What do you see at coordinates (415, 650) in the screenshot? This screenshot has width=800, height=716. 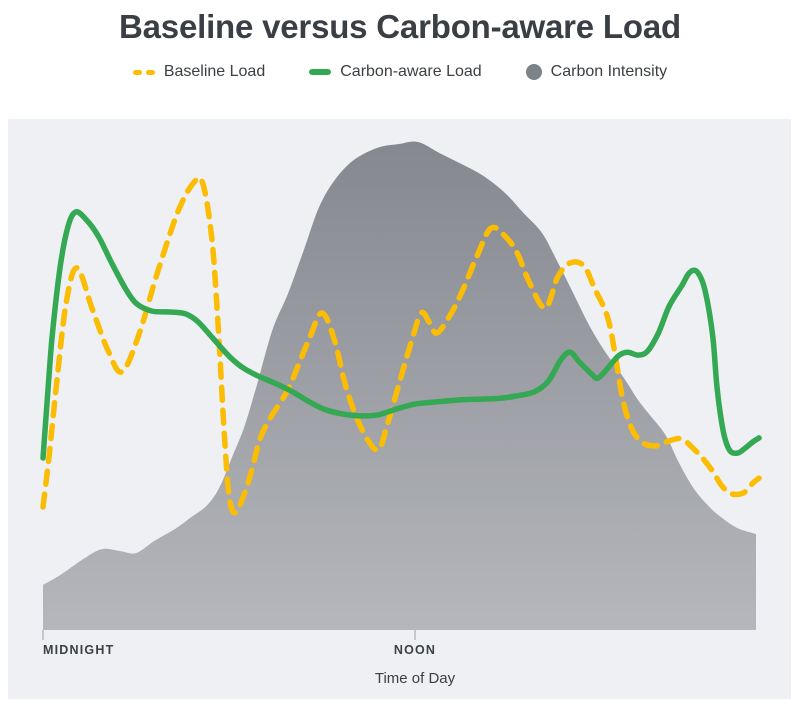 I see `x-tick-label-noon: NOON` at bounding box center [415, 650].